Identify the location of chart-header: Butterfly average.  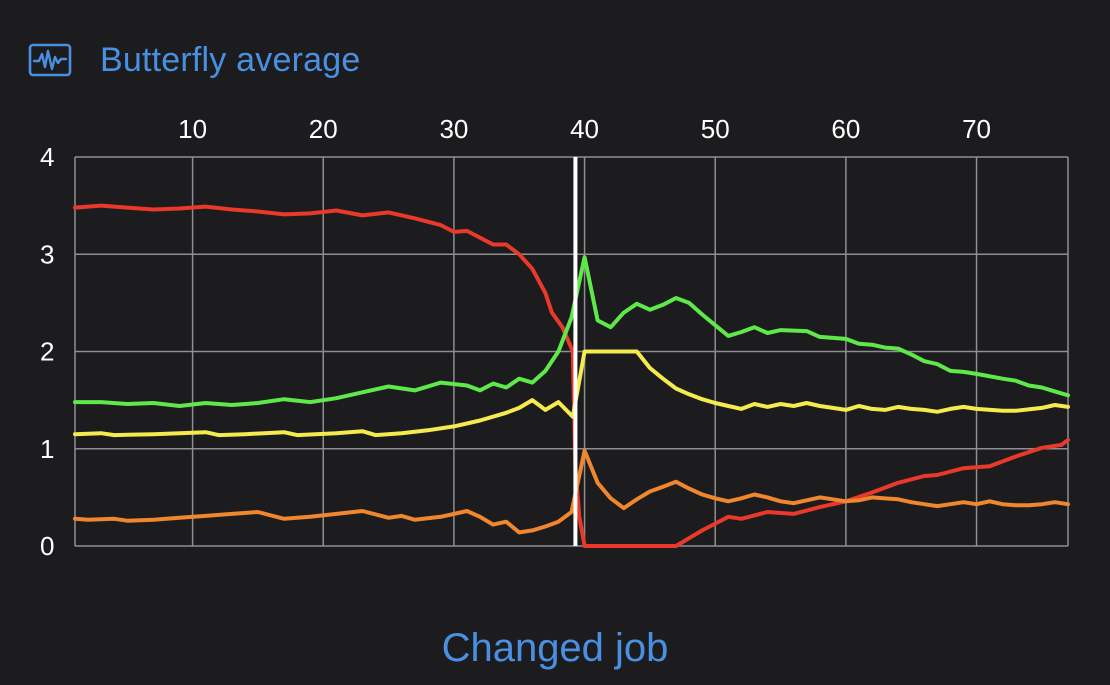
(194, 60).